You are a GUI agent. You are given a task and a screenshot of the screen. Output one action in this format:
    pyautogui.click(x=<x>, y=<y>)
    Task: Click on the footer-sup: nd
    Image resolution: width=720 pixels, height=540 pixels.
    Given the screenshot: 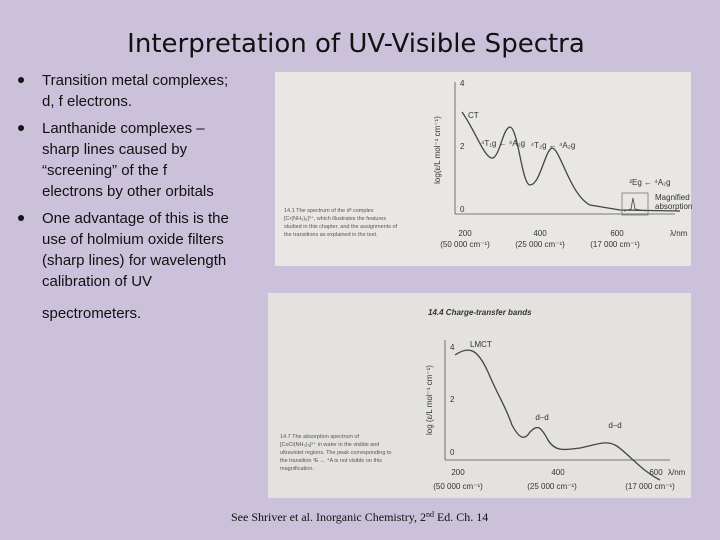 What is the action you would take?
    pyautogui.click(x=430, y=514)
    